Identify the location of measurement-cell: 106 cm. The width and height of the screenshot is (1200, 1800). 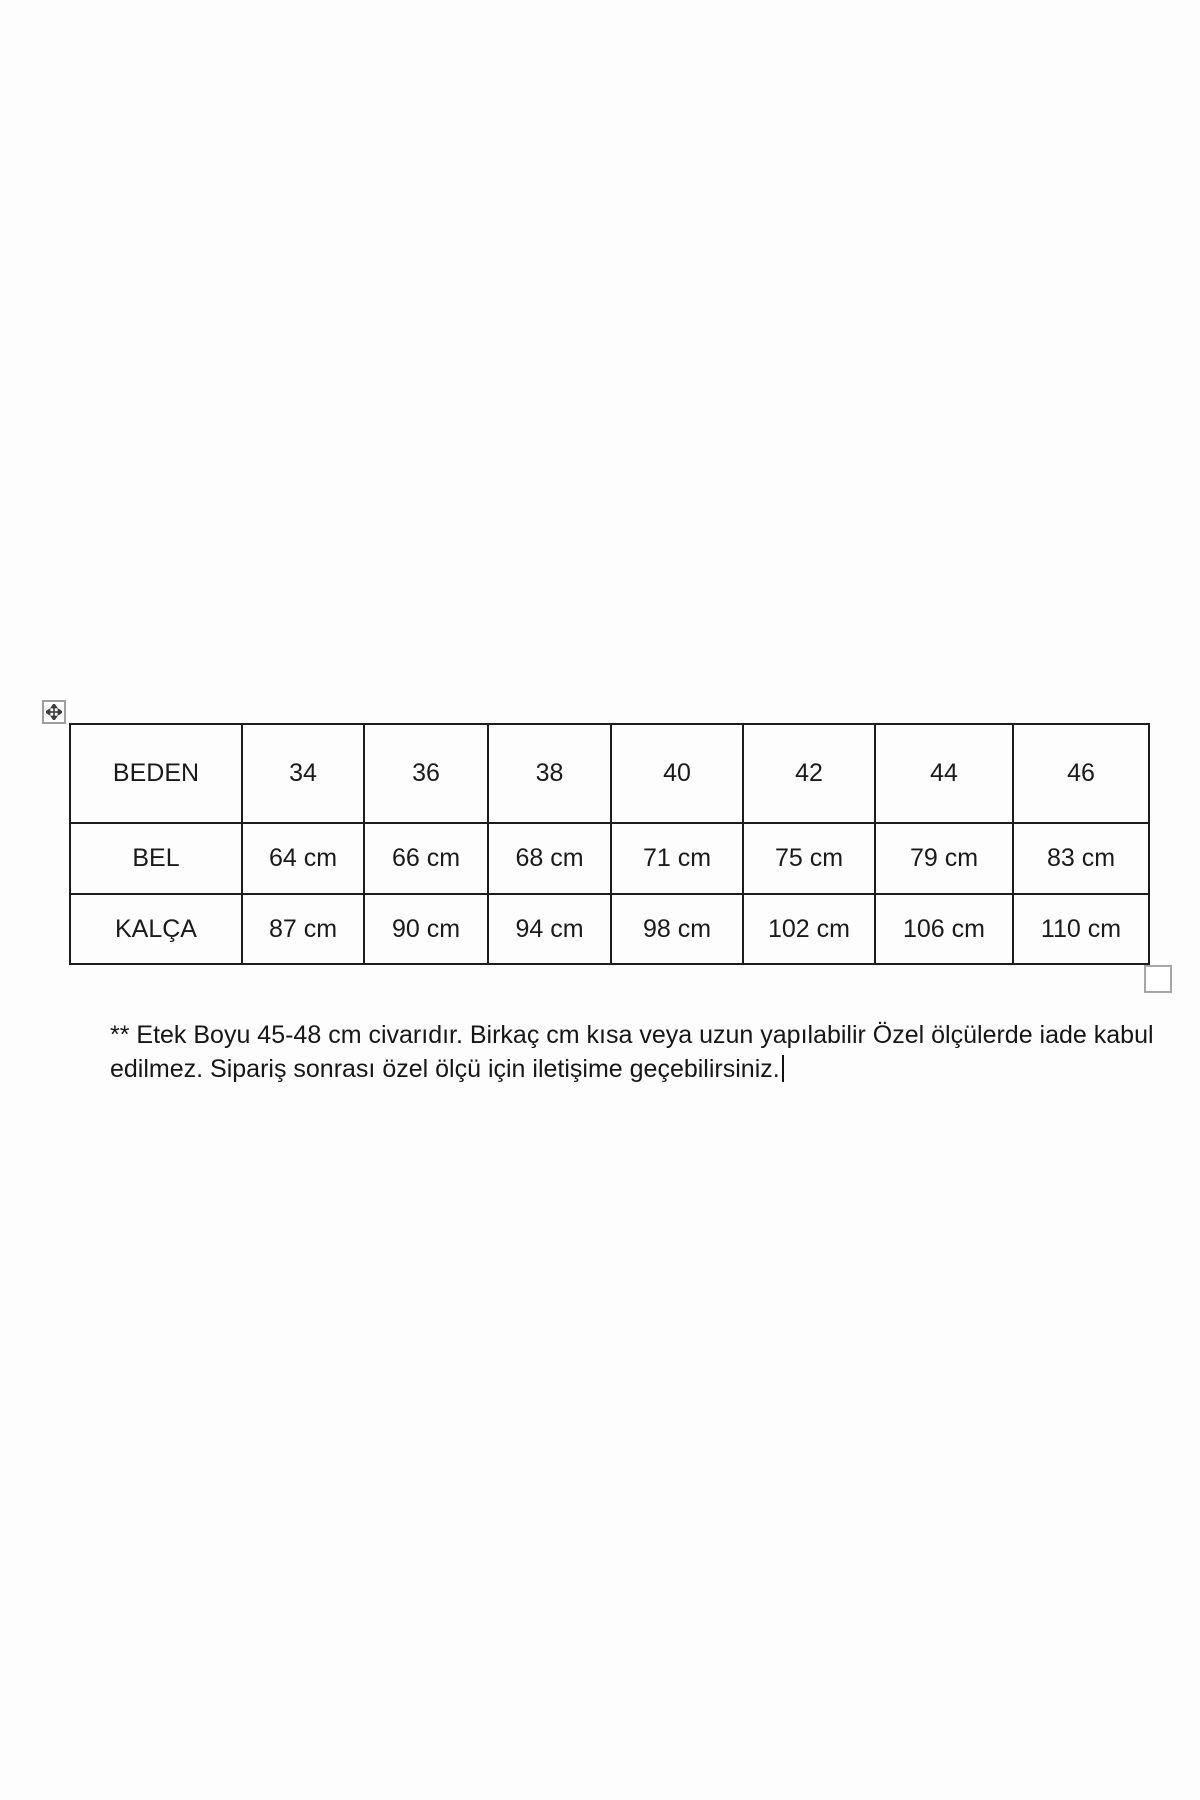
(944, 929).